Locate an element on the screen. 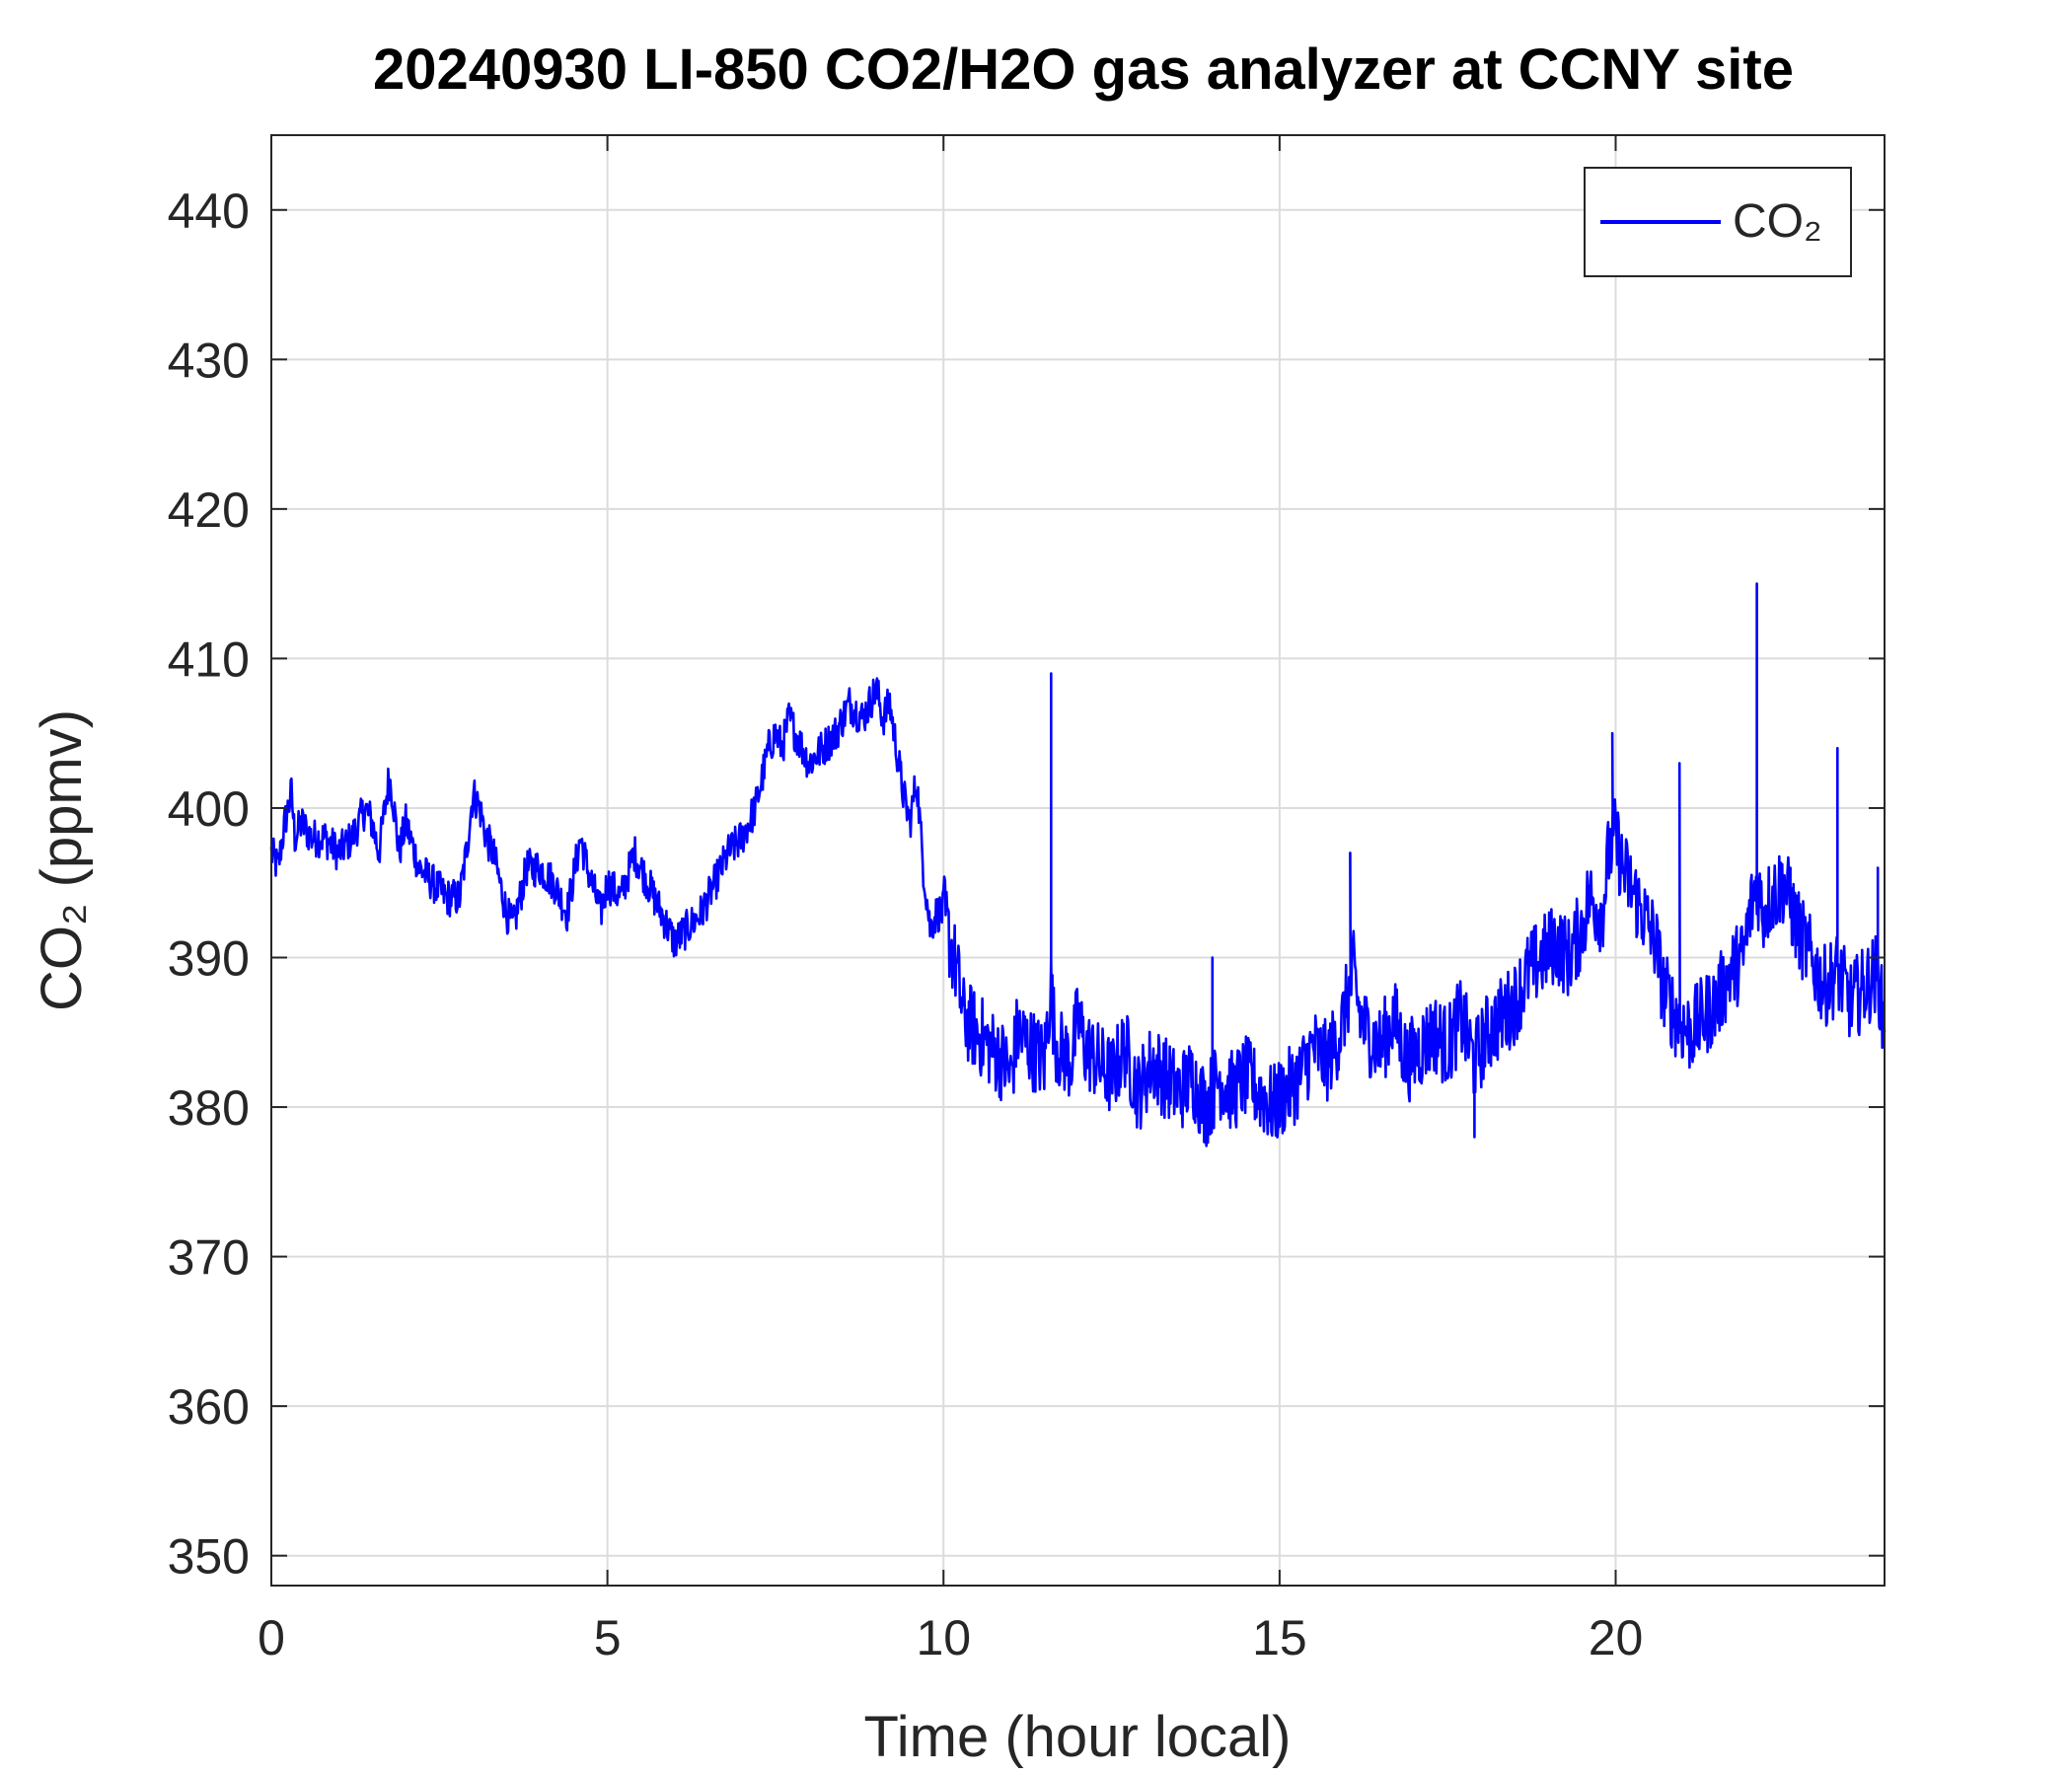 This screenshot has height=1776, width=2072. y-tick-label: 430 is located at coordinates (209, 361).